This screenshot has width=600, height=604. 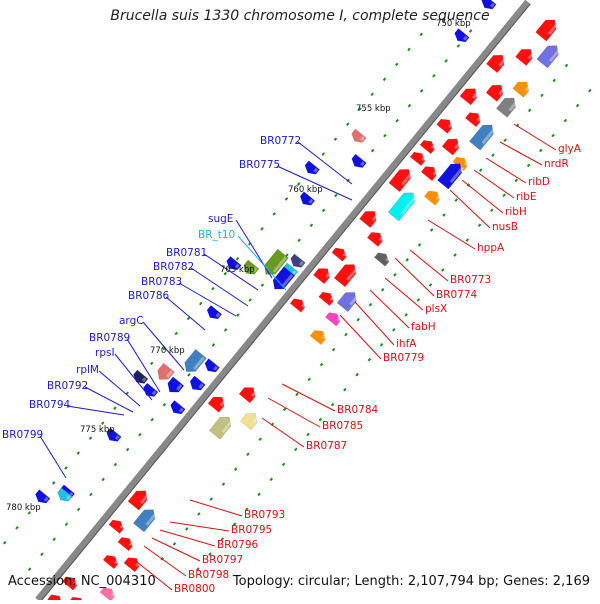 I want to click on right-label: BR0787, so click(x=326, y=446).